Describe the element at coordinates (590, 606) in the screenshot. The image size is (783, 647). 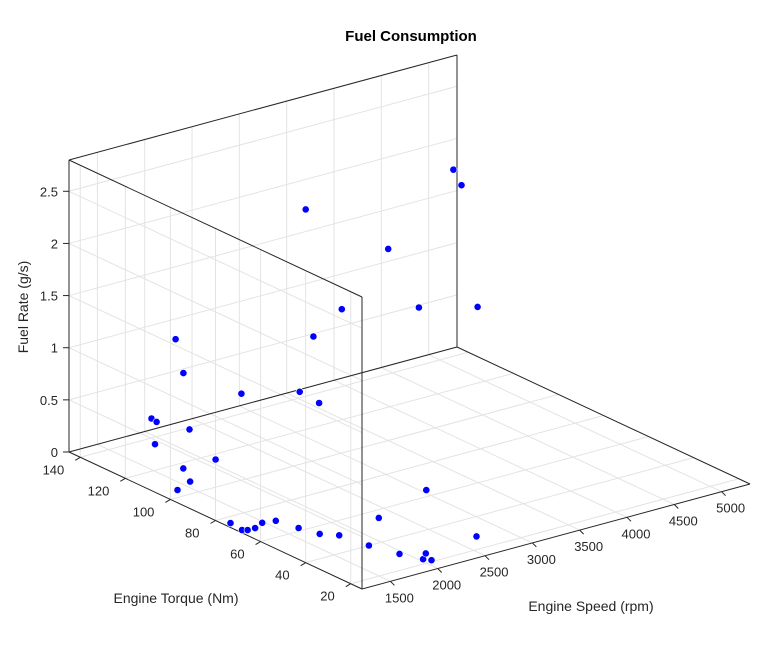
I see `x-axis-label: Engine Speed (rpm)` at that location.